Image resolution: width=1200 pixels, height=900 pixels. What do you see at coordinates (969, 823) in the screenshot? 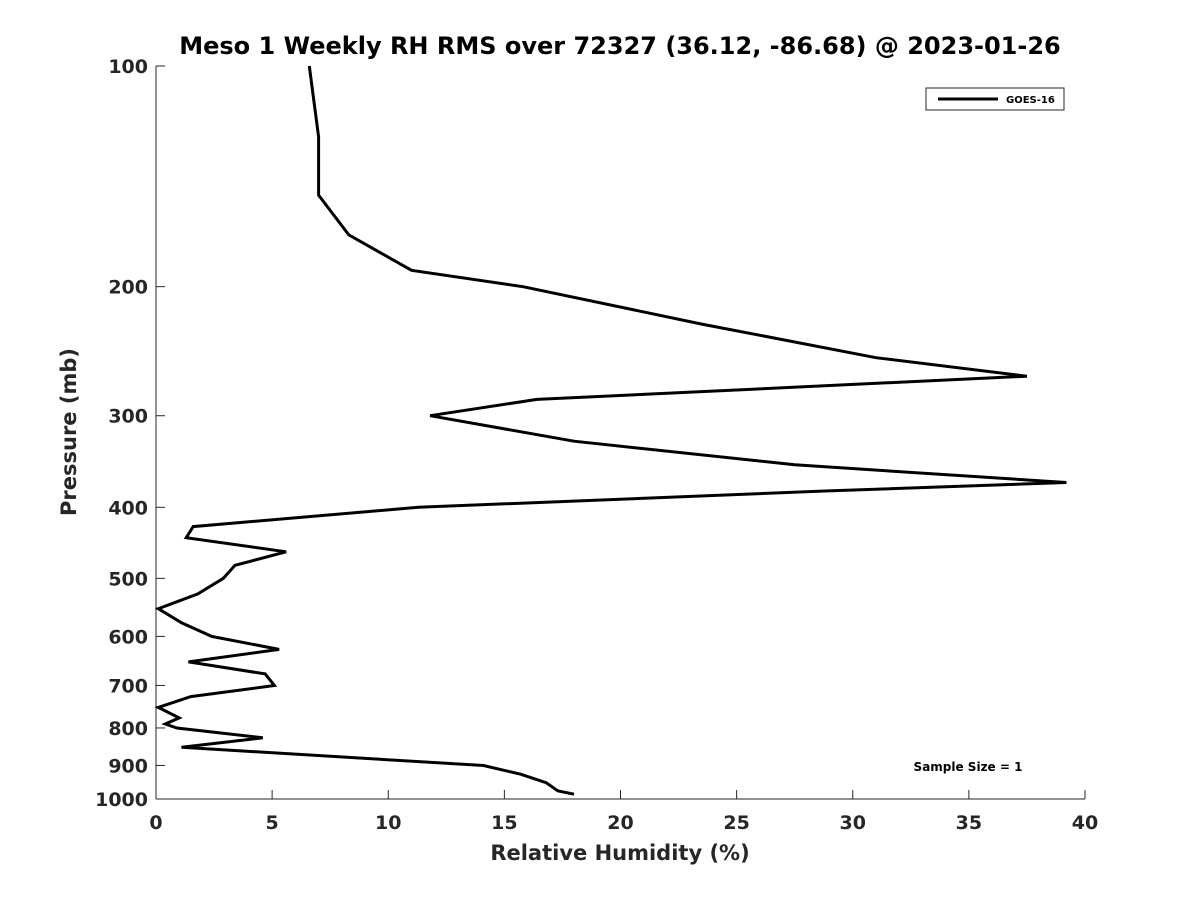
I see `x-tick-label: 35` at bounding box center [969, 823].